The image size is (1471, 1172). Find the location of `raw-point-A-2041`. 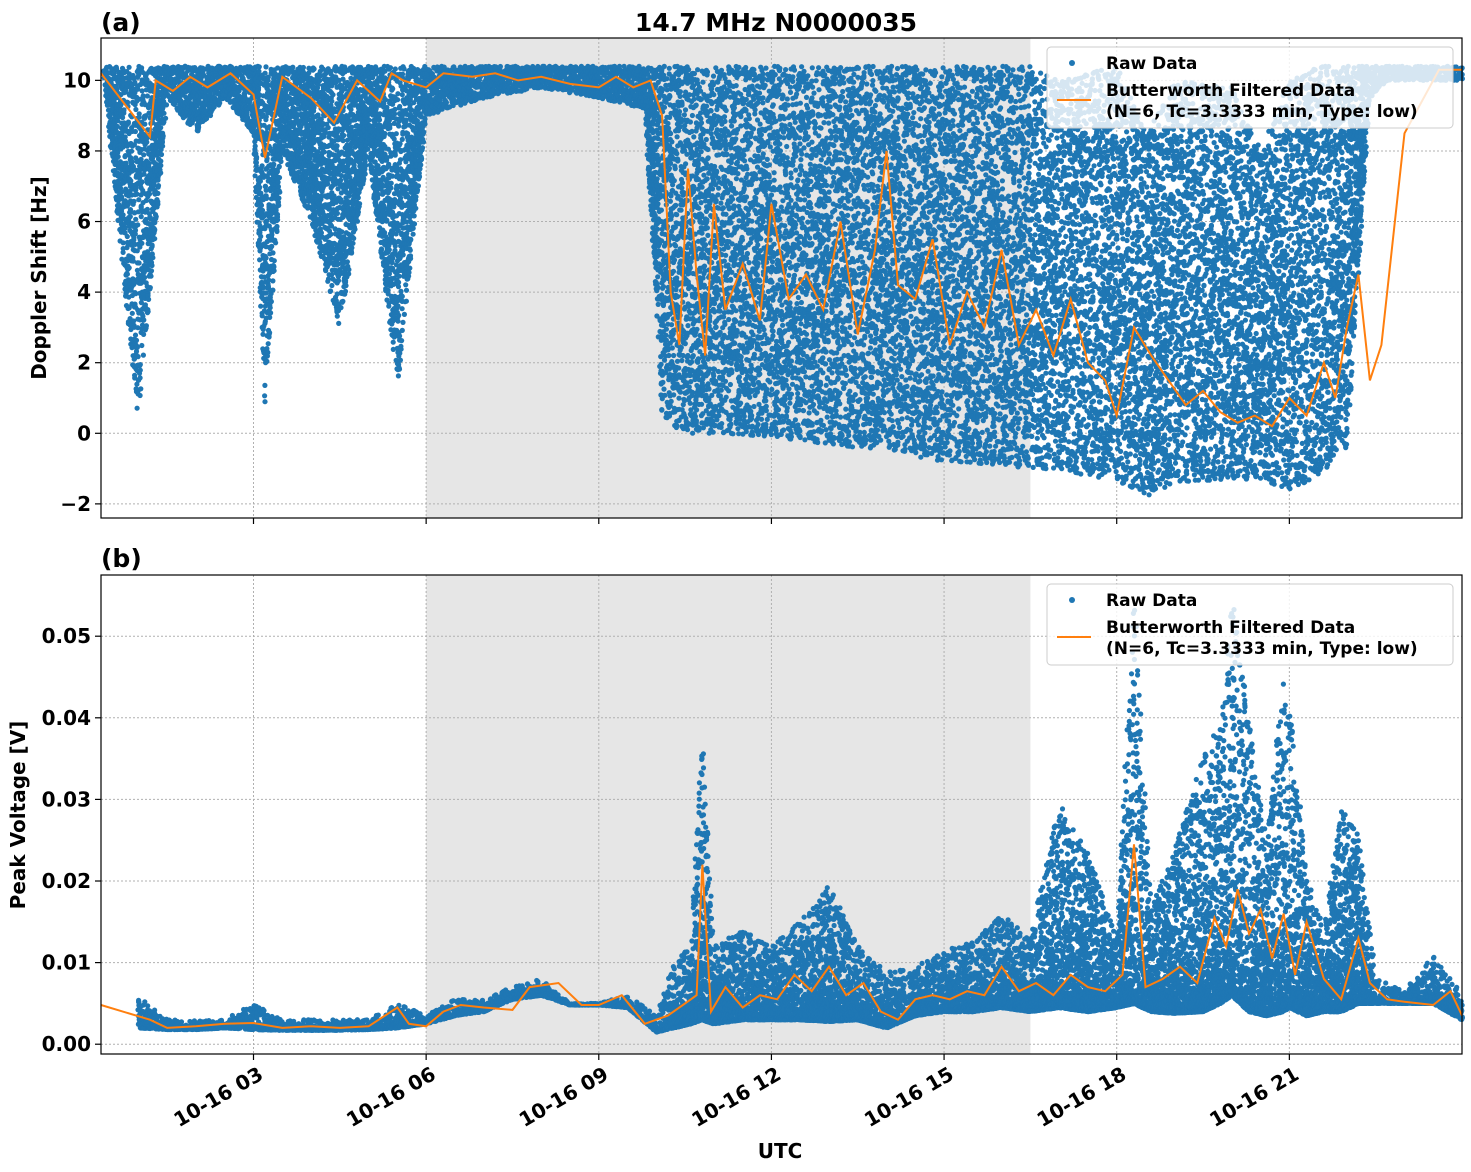

raw-point-A-2041 is located at coordinates (255, 146).